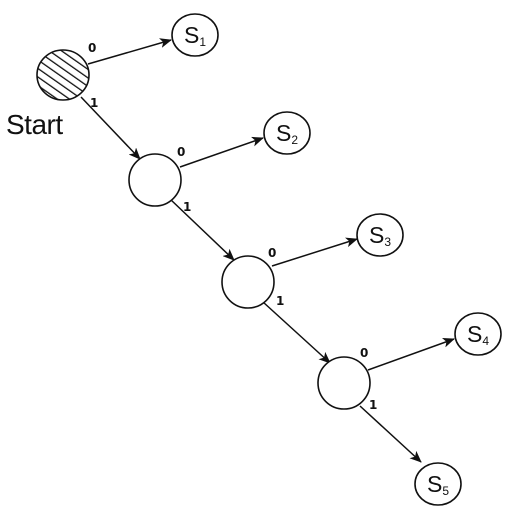 The height and width of the screenshot is (510, 513). What do you see at coordinates (63, 75) in the screenshot?
I see `start-node` at bounding box center [63, 75].